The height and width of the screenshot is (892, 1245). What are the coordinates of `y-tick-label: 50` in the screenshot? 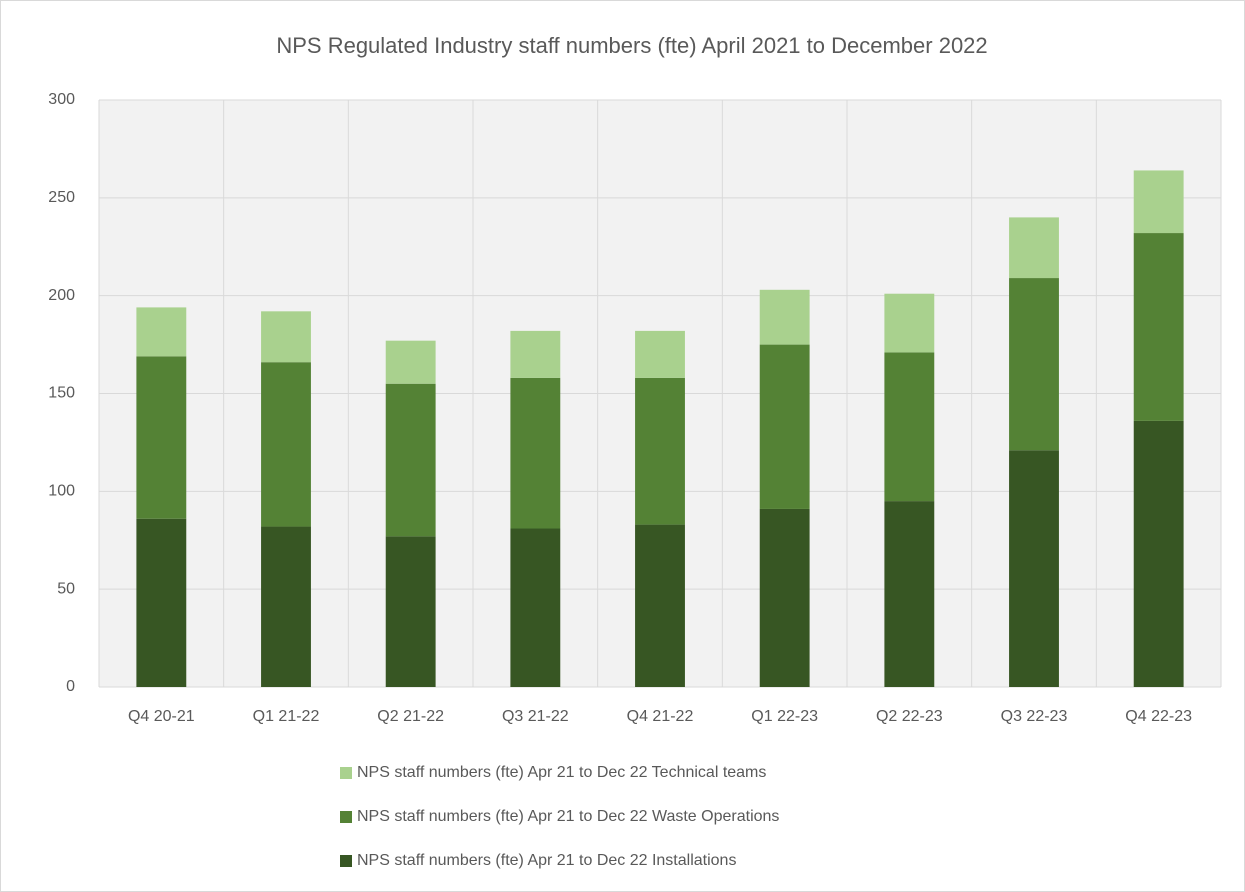 It's located at (66, 588).